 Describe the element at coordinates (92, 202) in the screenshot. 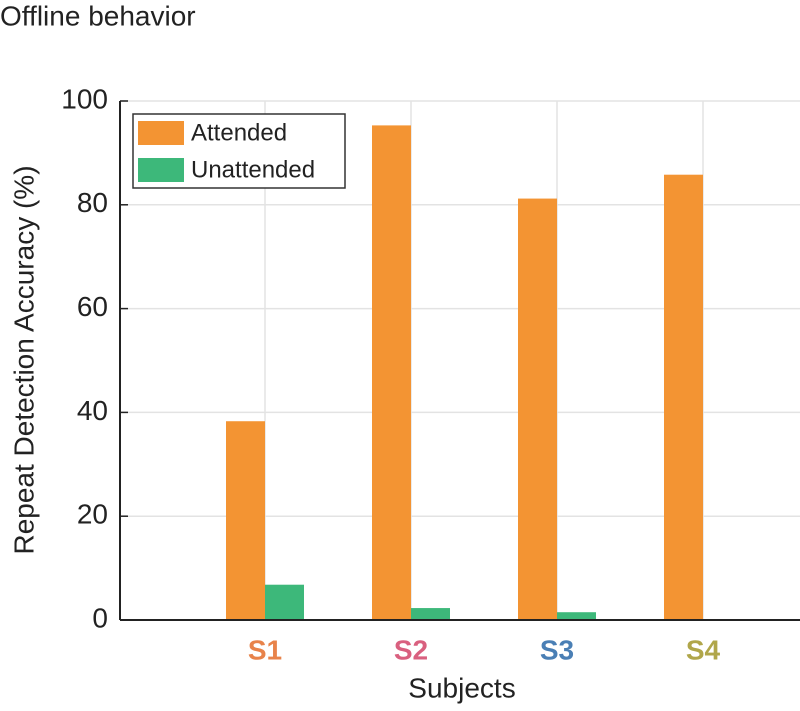

I see `y-tick-label: 80` at that location.